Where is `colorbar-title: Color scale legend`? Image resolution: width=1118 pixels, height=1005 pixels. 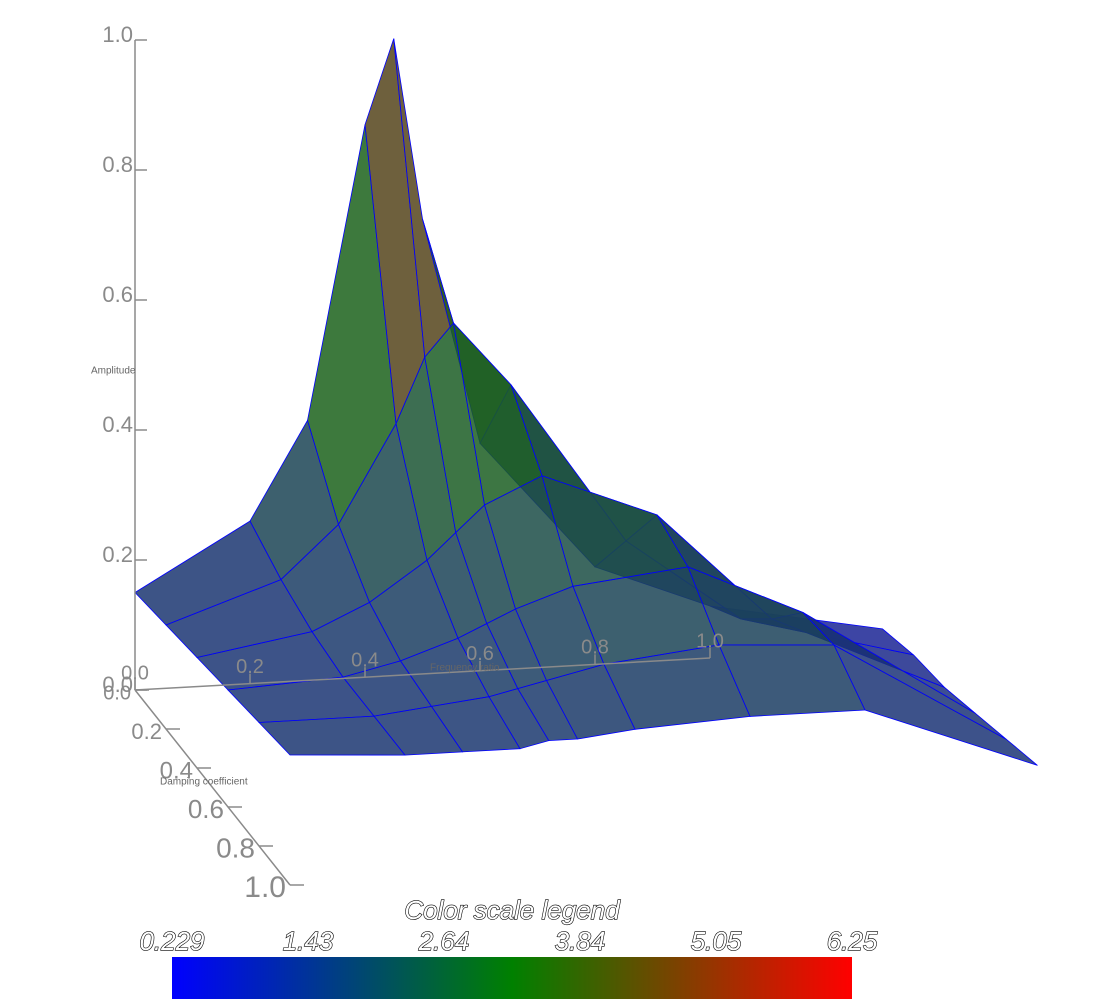 colorbar-title: Color scale legend is located at coordinates (512, 910).